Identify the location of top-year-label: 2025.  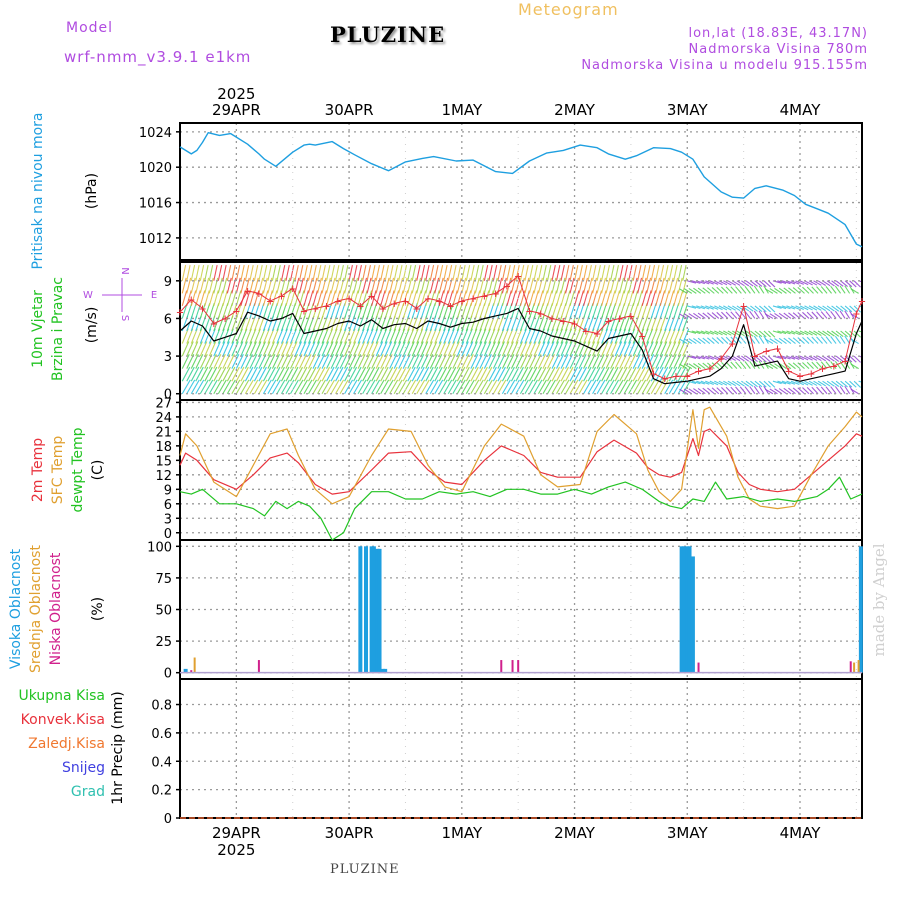
(236, 94).